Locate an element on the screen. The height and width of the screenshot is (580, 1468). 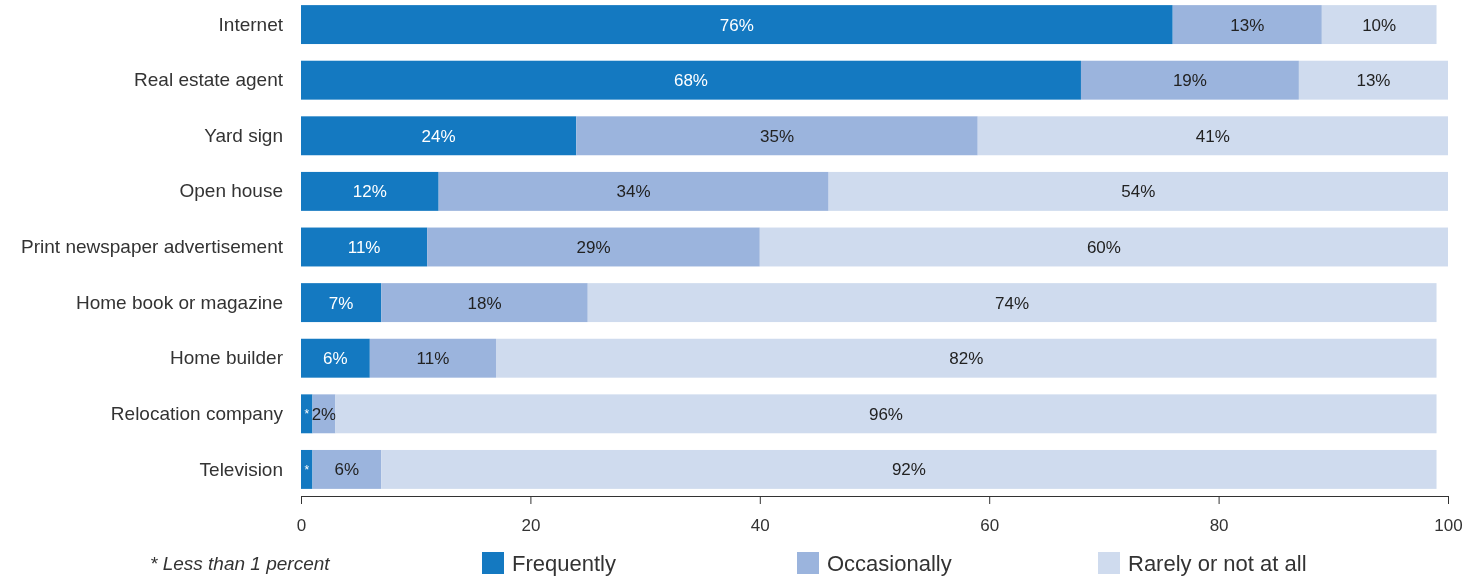
data-label: 68% is located at coordinates (690, 81).